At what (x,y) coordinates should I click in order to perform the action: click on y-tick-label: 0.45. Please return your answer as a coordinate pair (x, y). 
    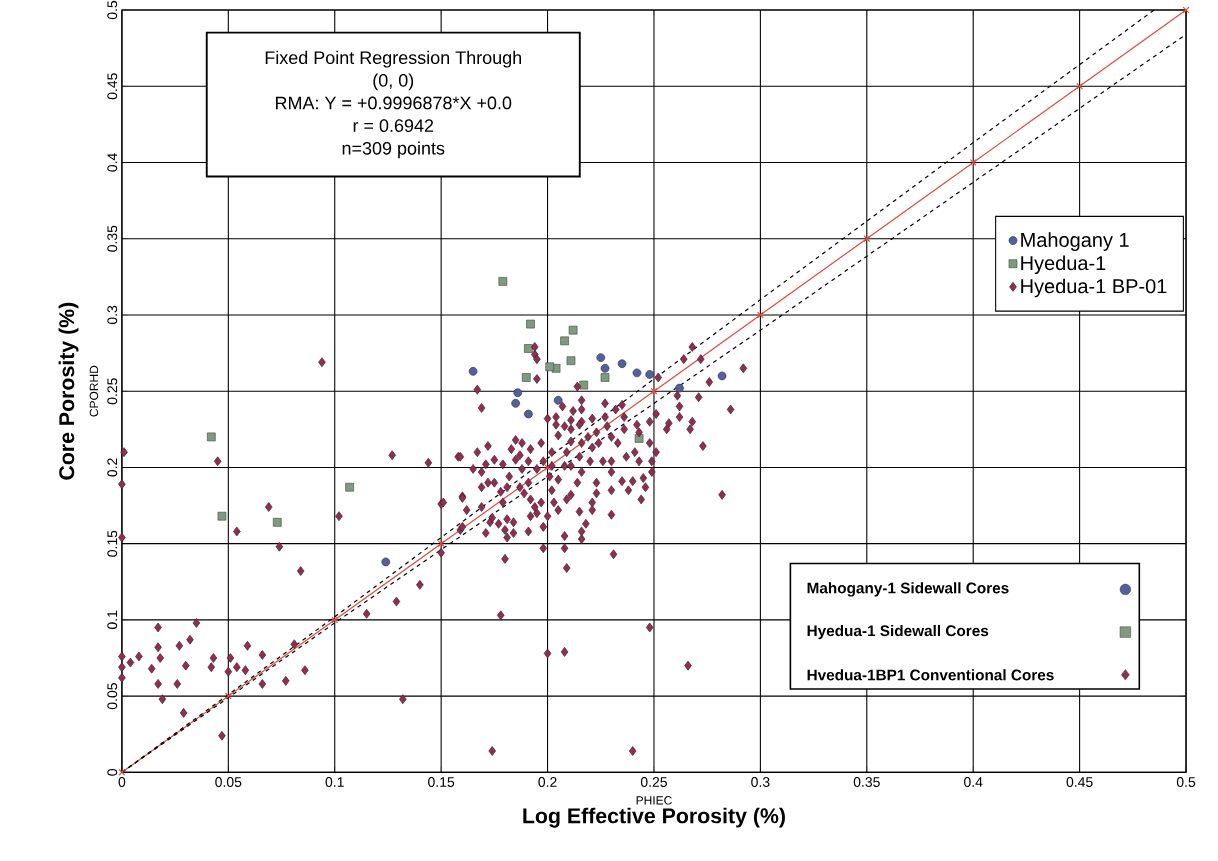
    Looking at the image, I should click on (112, 86).